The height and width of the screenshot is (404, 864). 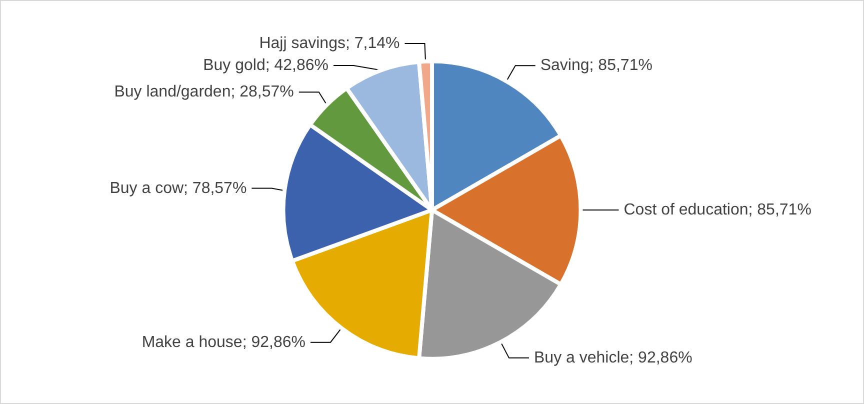 I want to click on slice-label: Hajj savings; 7,14%, so click(x=329, y=43).